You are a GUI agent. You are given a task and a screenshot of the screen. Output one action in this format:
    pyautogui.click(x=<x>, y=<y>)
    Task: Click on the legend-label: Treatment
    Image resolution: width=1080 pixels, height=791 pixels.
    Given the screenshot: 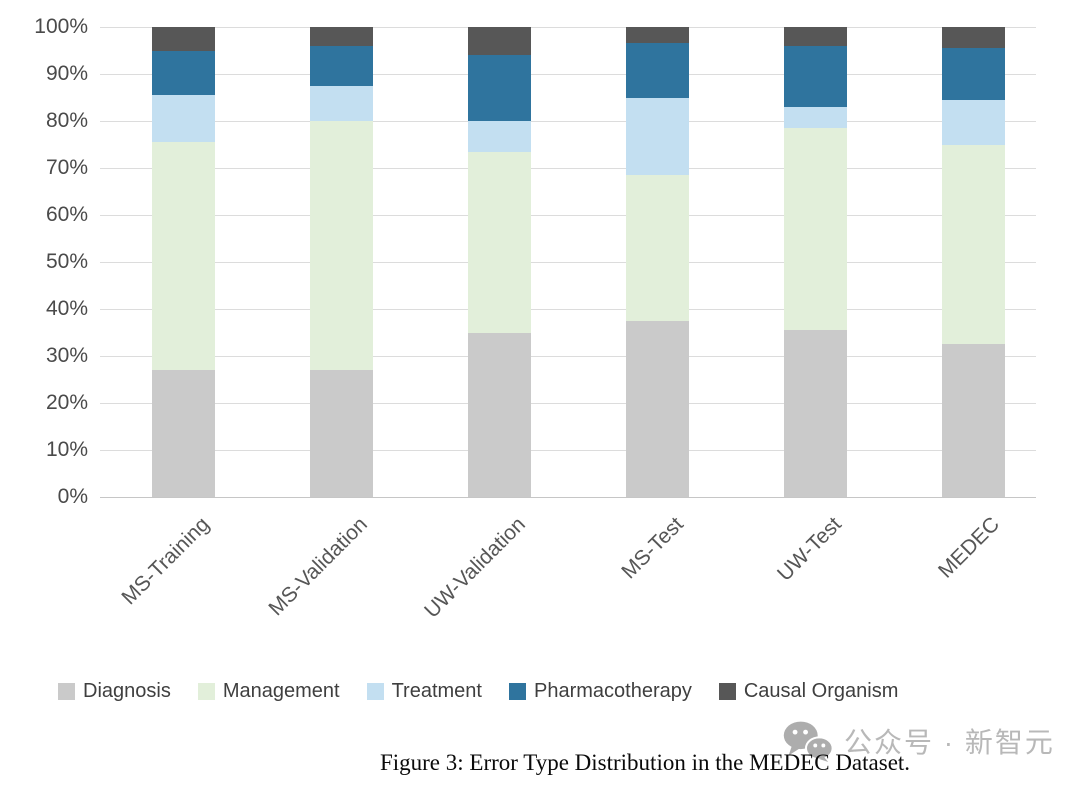 What is the action you would take?
    pyautogui.click(x=436, y=691)
    